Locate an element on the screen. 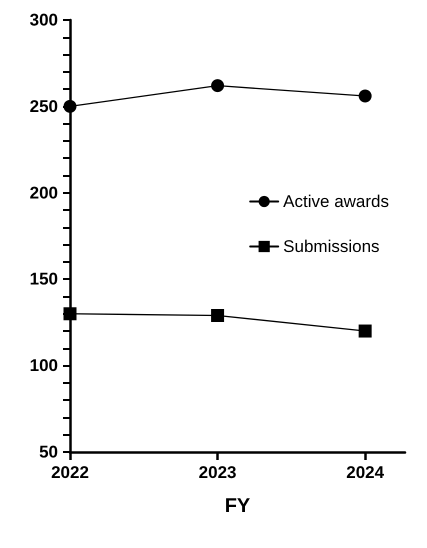 This screenshot has width=427, height=548. y-tick-label: 100 is located at coordinates (44, 366).